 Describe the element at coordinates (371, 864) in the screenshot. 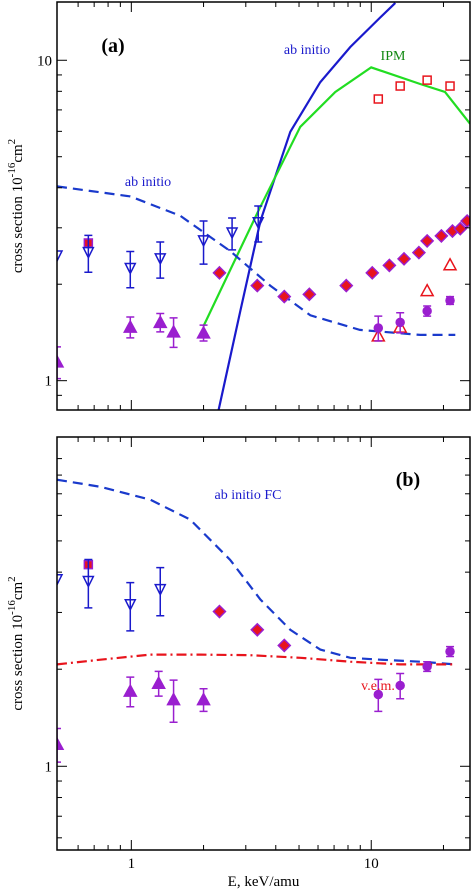

I see `x-tick-label: 10` at that location.